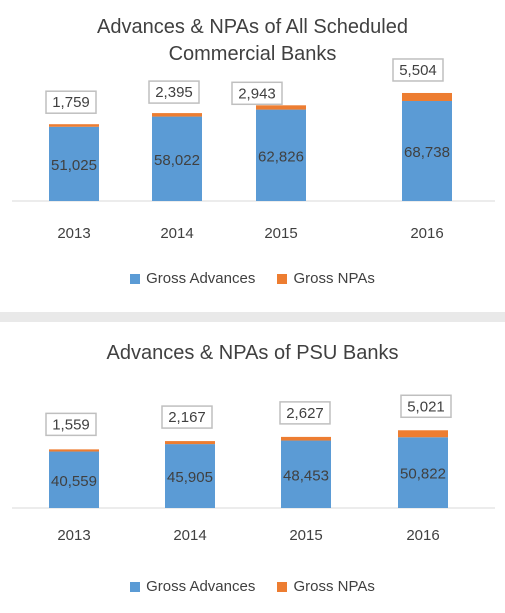  I want to click on data-label-gross-npas-2015: 2,943, so click(257, 93).